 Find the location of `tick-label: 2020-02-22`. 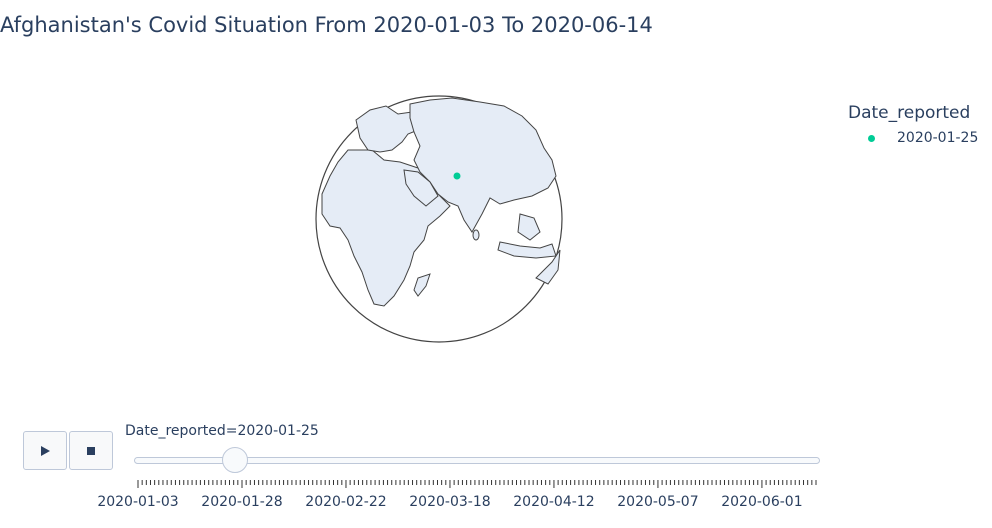

tick-label: 2020-02-22 is located at coordinates (346, 502).